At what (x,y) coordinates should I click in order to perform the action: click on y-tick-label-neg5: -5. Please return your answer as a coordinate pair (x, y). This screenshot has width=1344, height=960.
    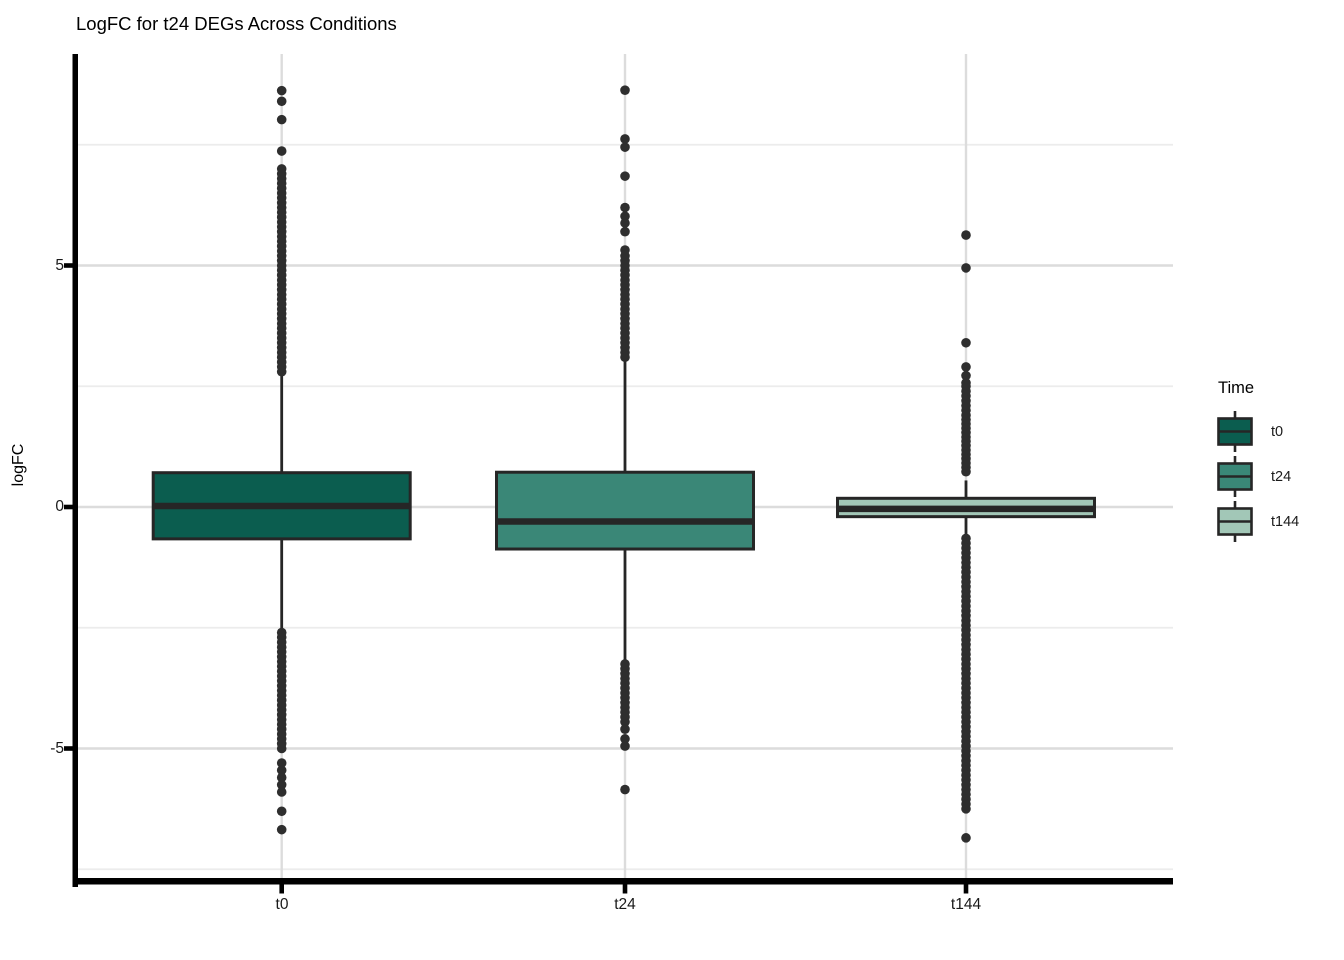
    Looking at the image, I should click on (57, 748).